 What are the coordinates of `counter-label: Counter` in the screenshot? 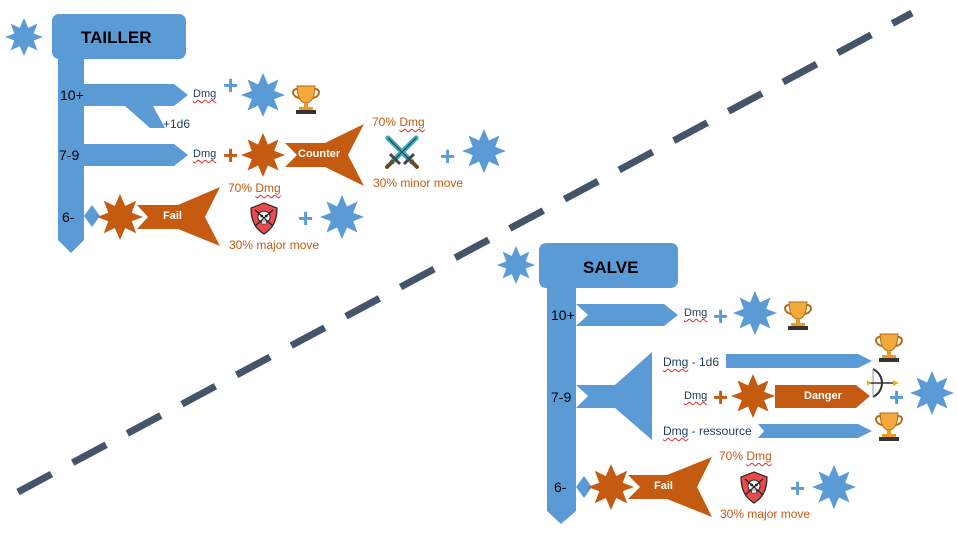 It's located at (319, 154).